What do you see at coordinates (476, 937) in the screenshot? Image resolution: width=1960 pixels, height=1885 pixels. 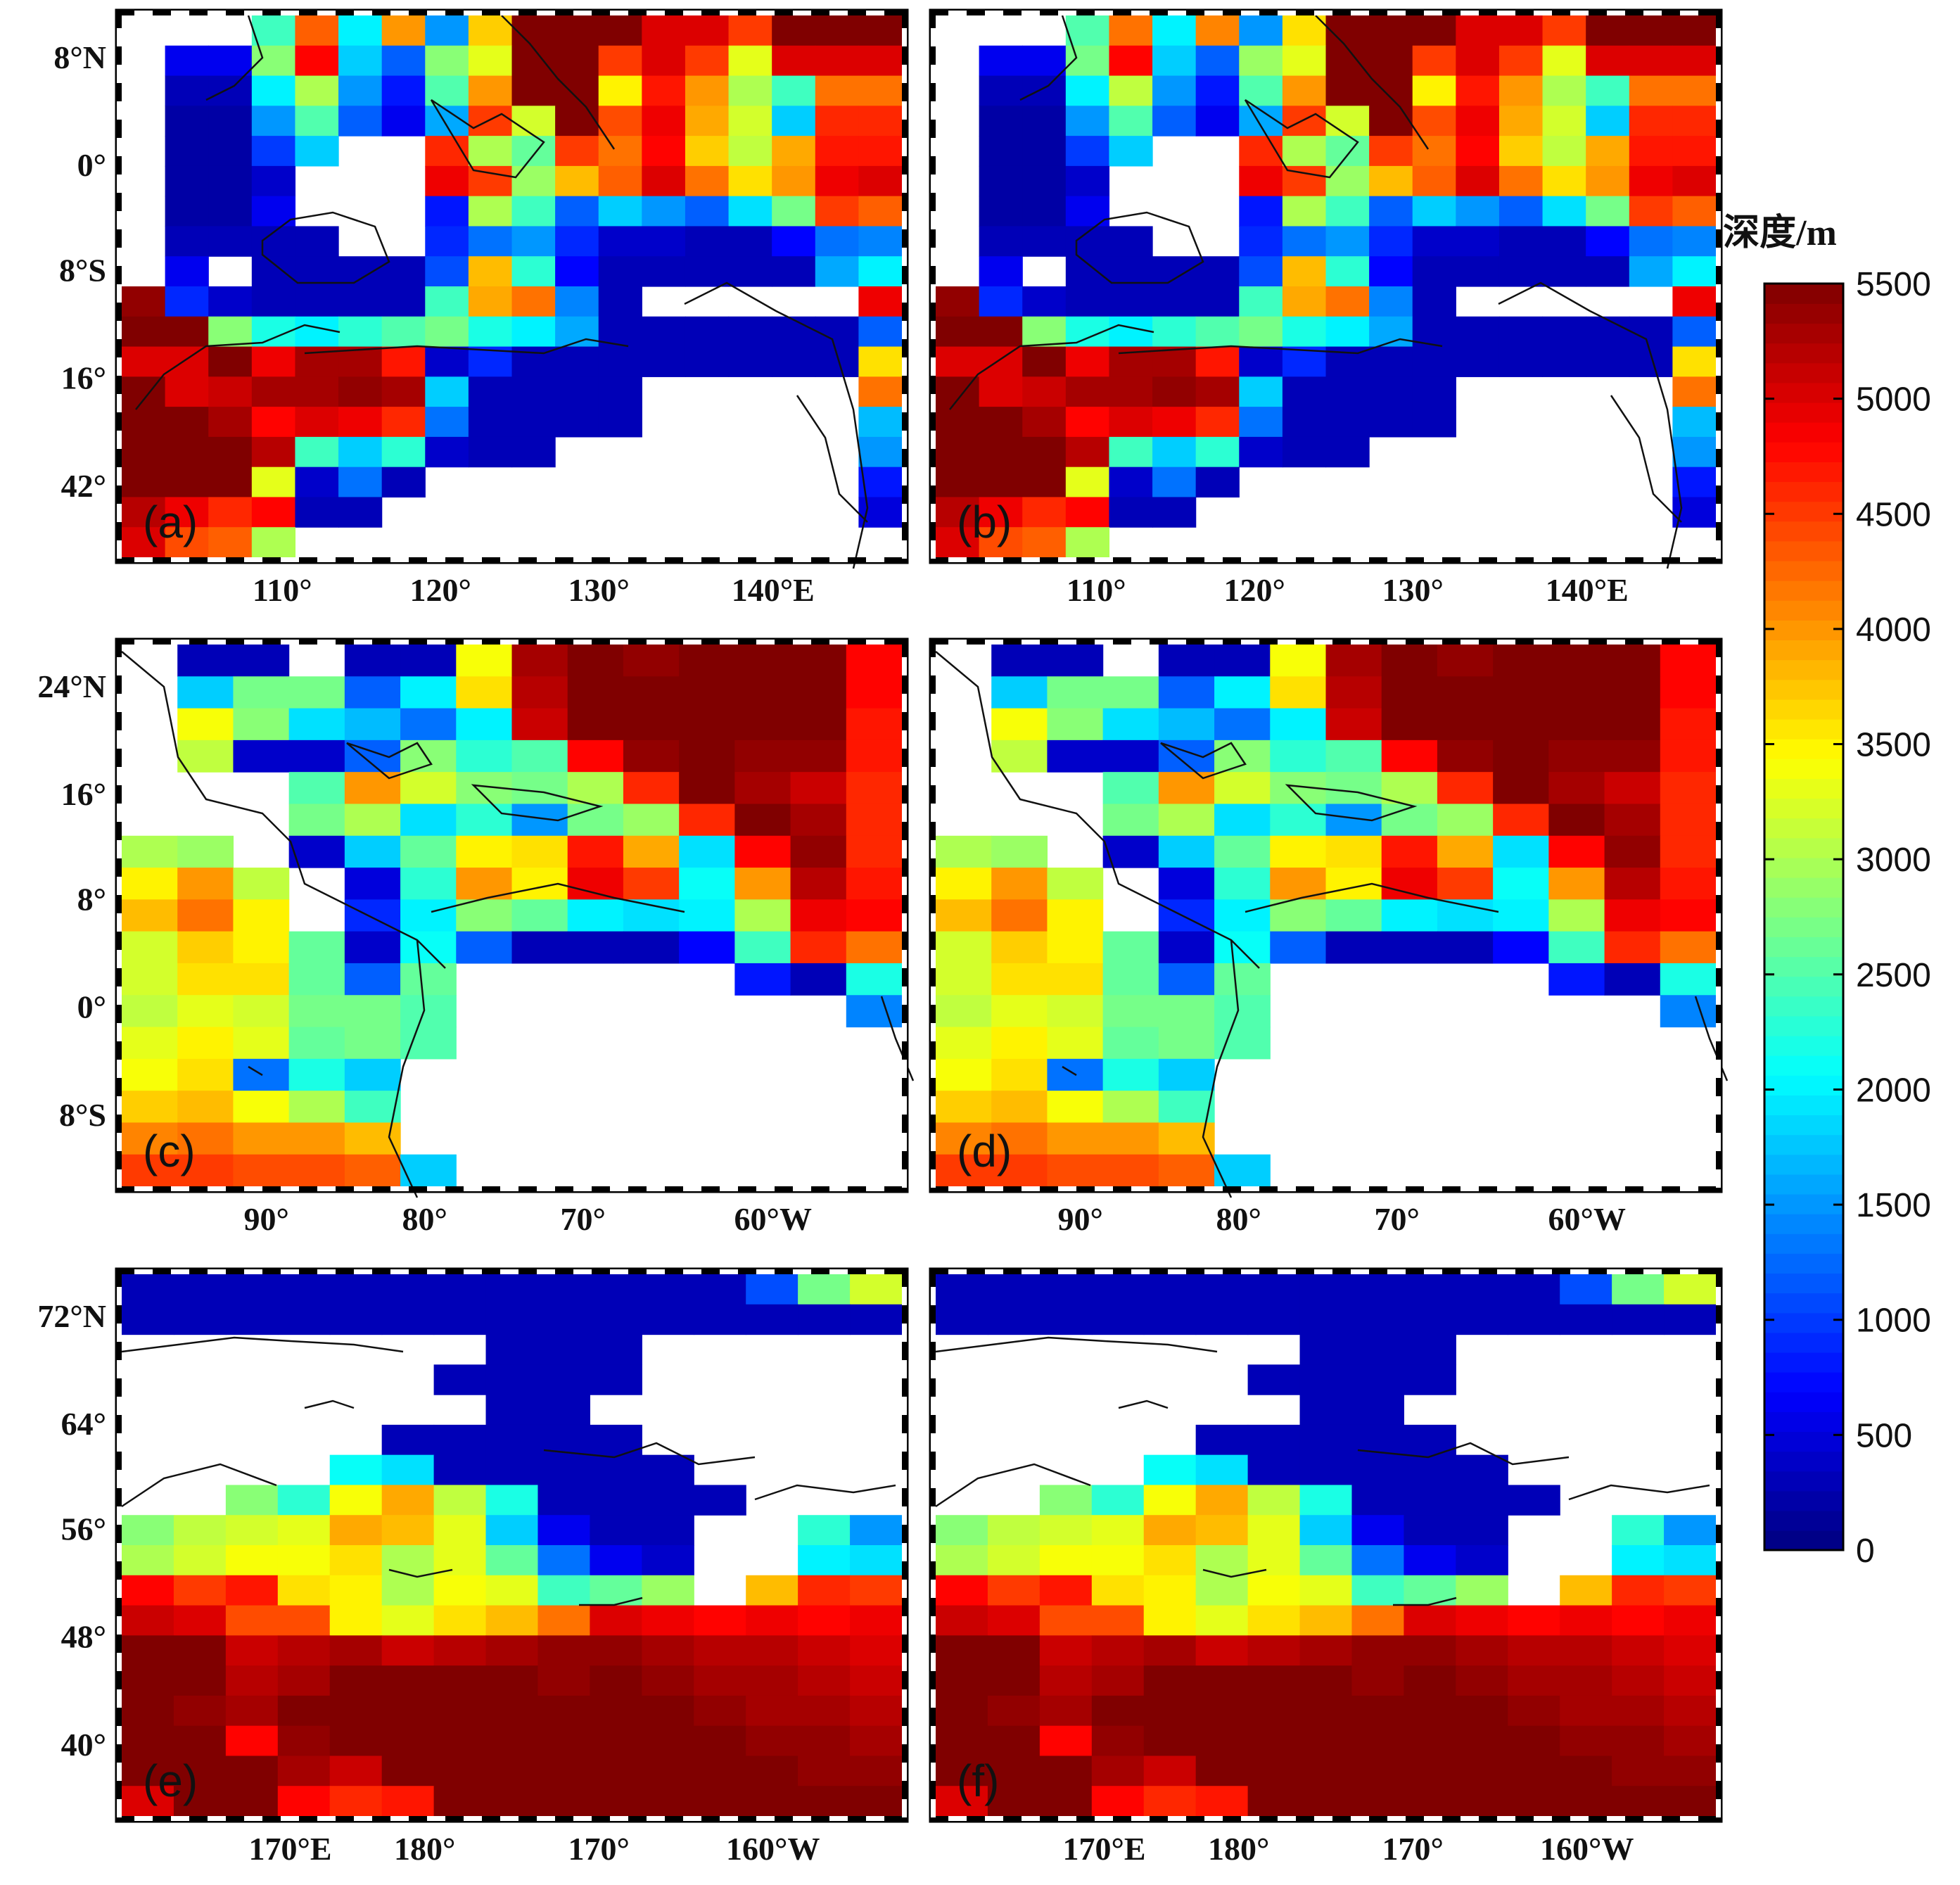 I see `panel-c: 24°N16°8°0°8°S90° 80° 70° 60°W(c)` at bounding box center [476, 937].